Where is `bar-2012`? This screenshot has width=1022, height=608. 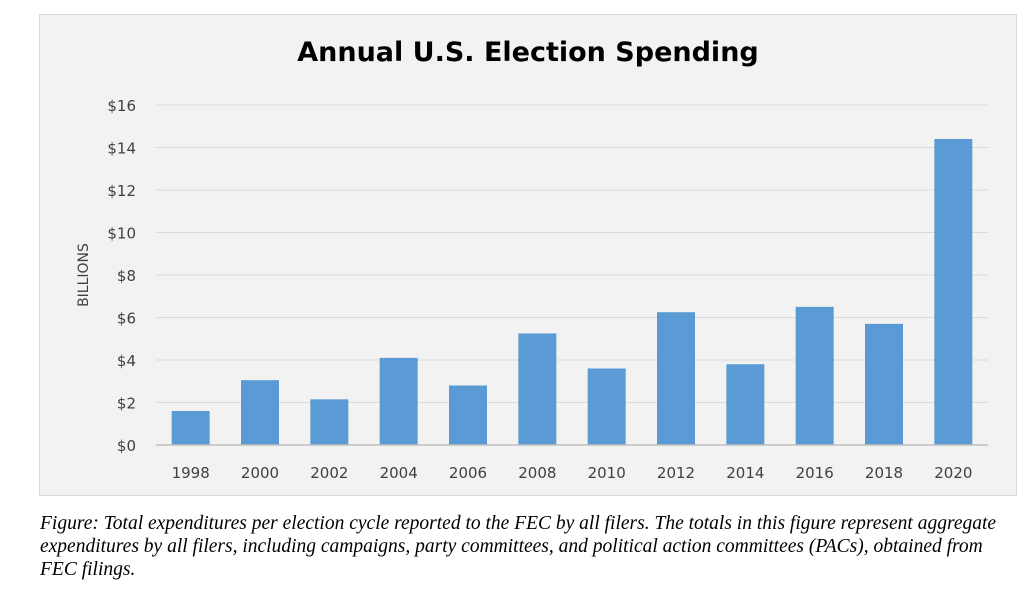 bar-2012 is located at coordinates (676, 378).